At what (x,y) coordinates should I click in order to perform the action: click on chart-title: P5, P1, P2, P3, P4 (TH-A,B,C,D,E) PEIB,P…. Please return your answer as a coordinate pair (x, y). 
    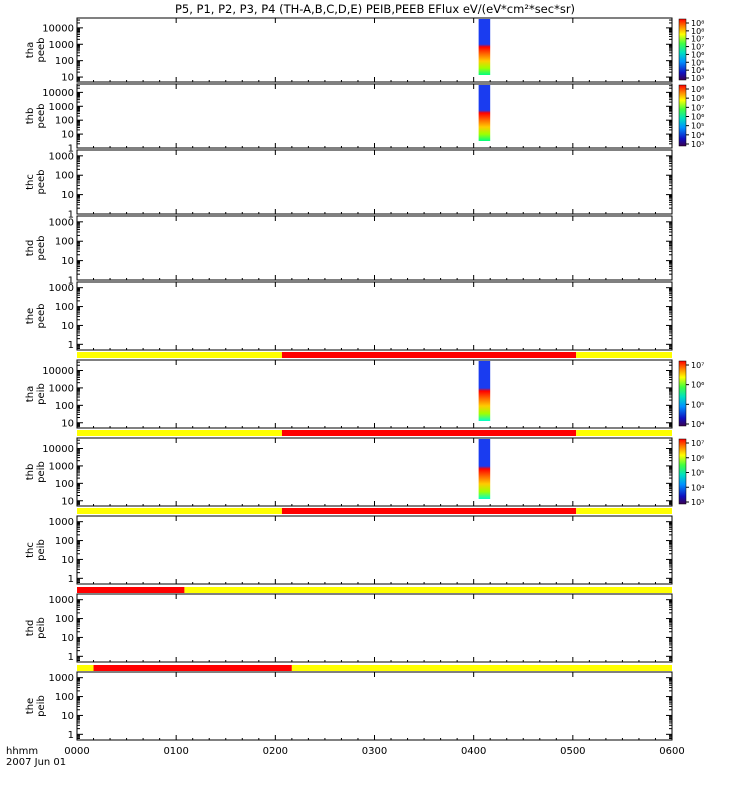
    Looking at the image, I should click on (375, 9).